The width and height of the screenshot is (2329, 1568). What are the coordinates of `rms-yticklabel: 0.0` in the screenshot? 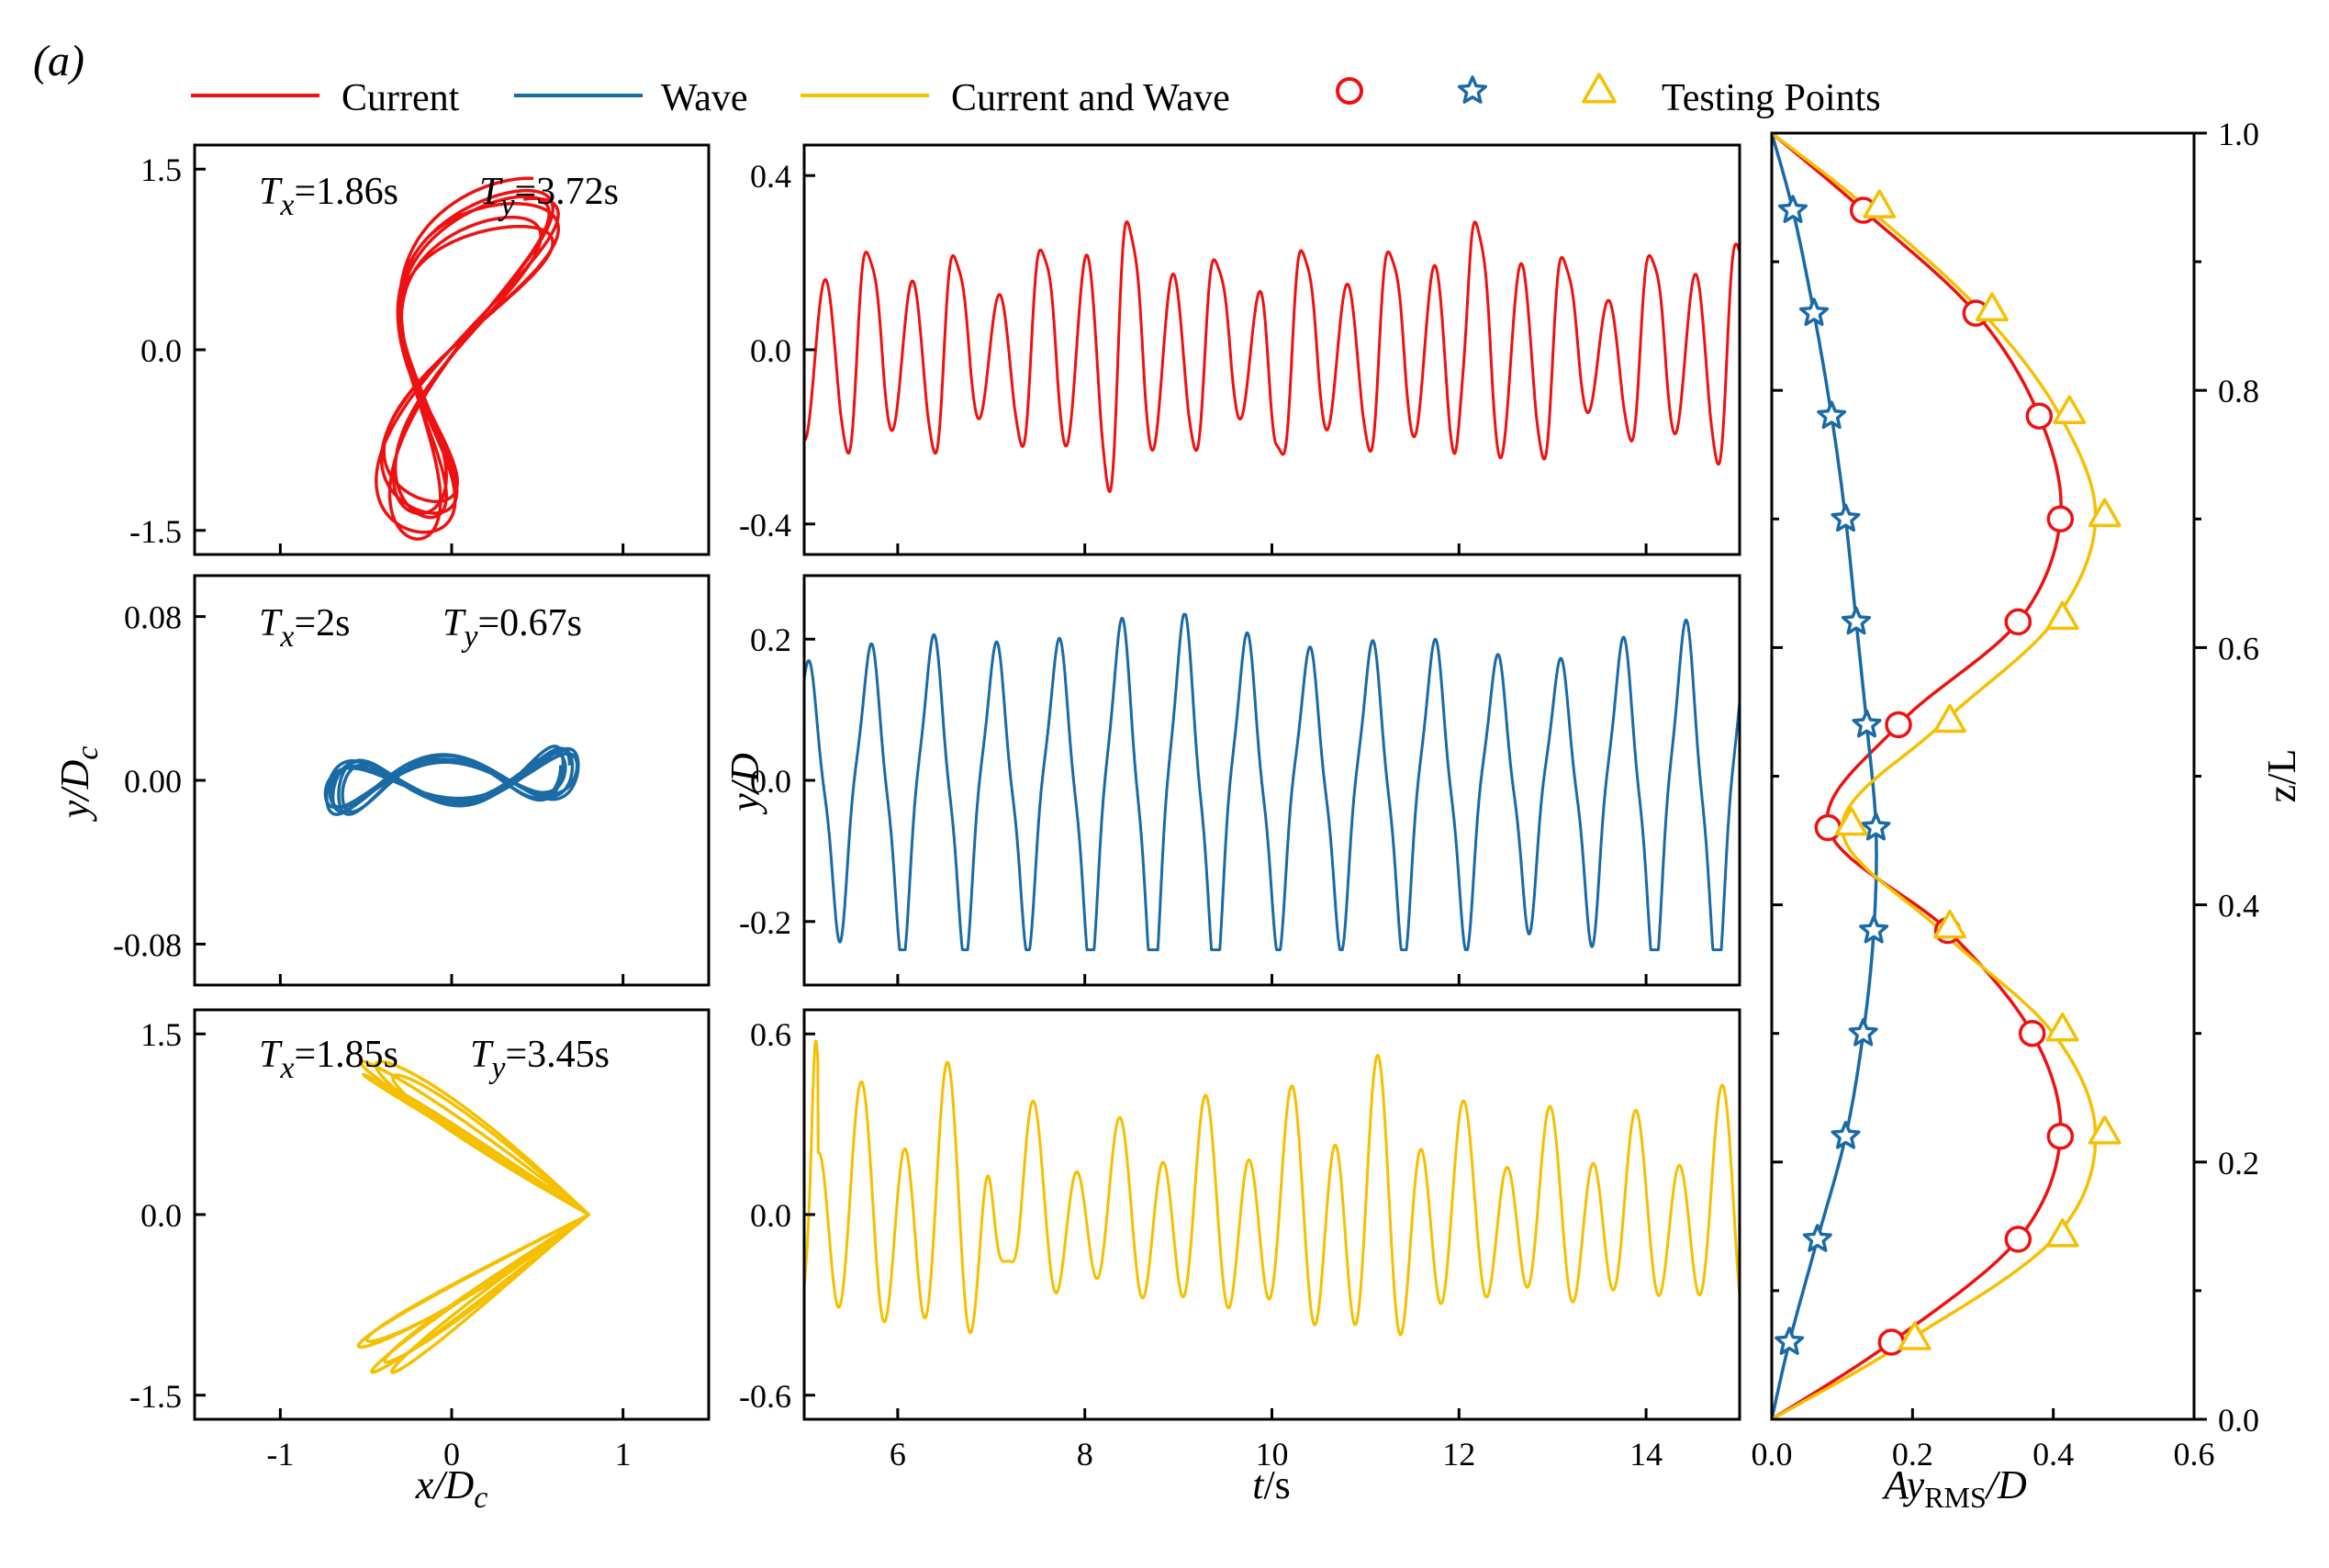 It's located at (2238, 1420).